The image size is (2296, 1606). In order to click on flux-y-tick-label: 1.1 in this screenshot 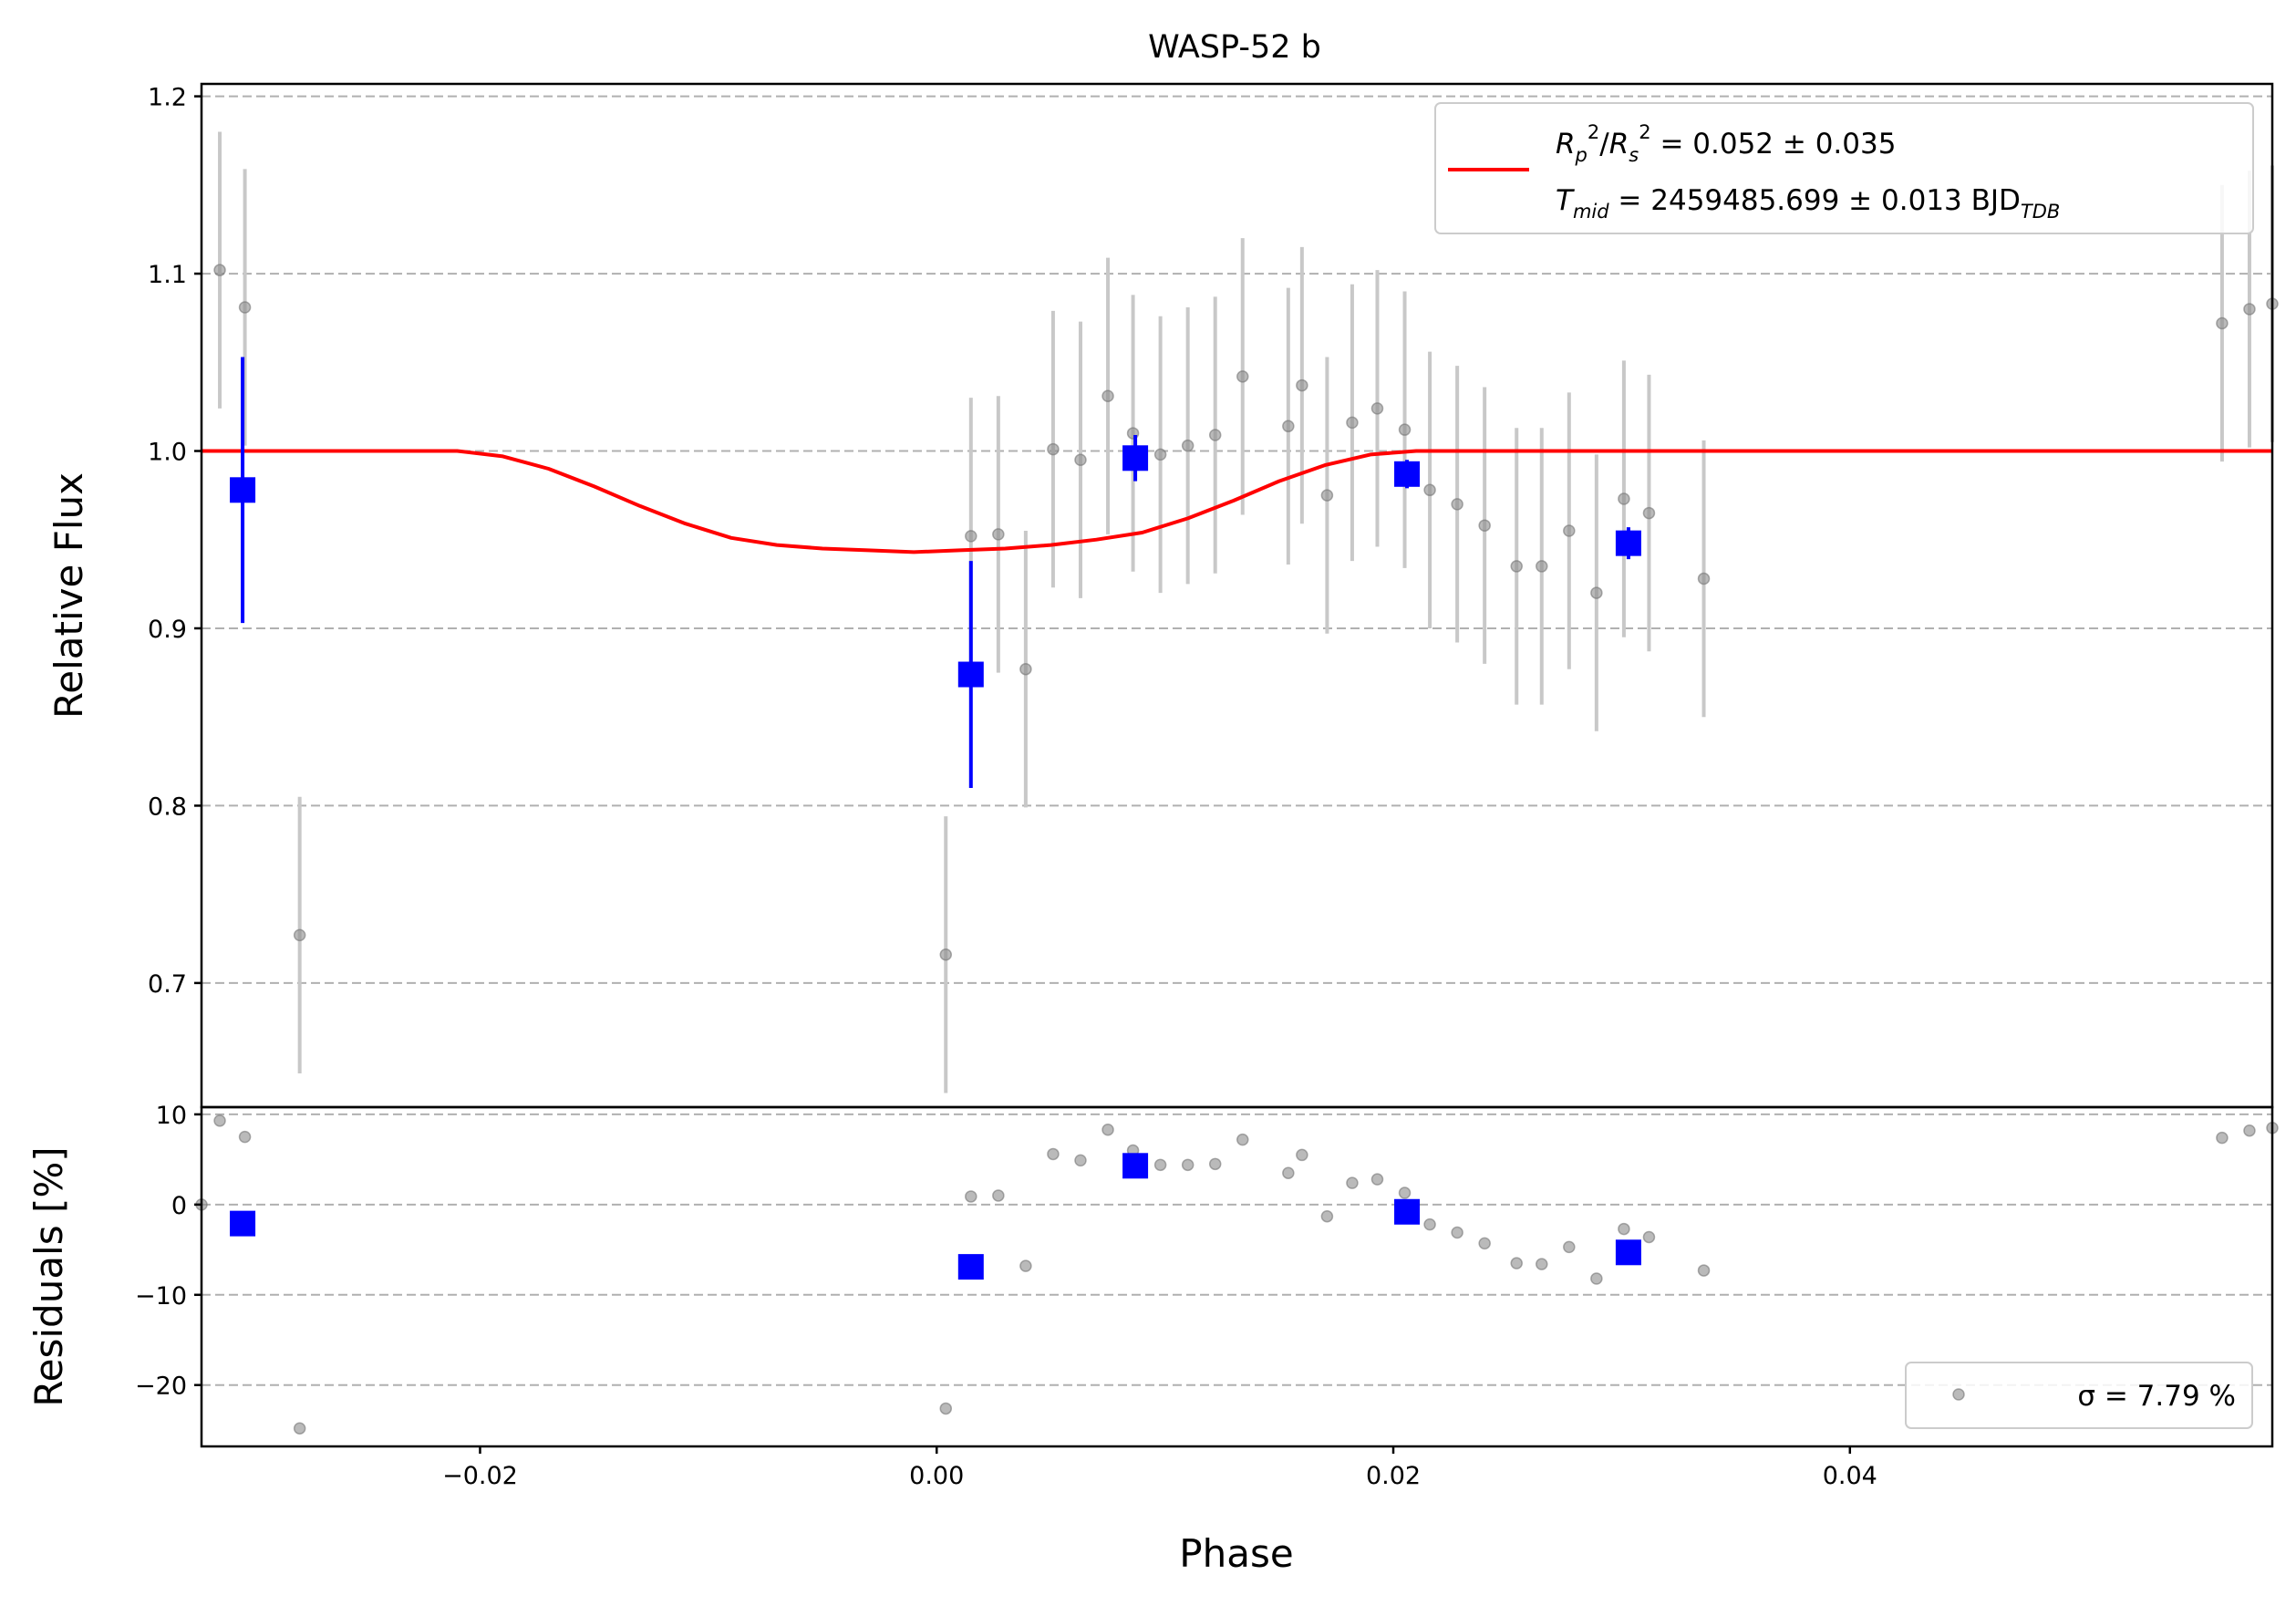, I will do `click(167, 275)`.